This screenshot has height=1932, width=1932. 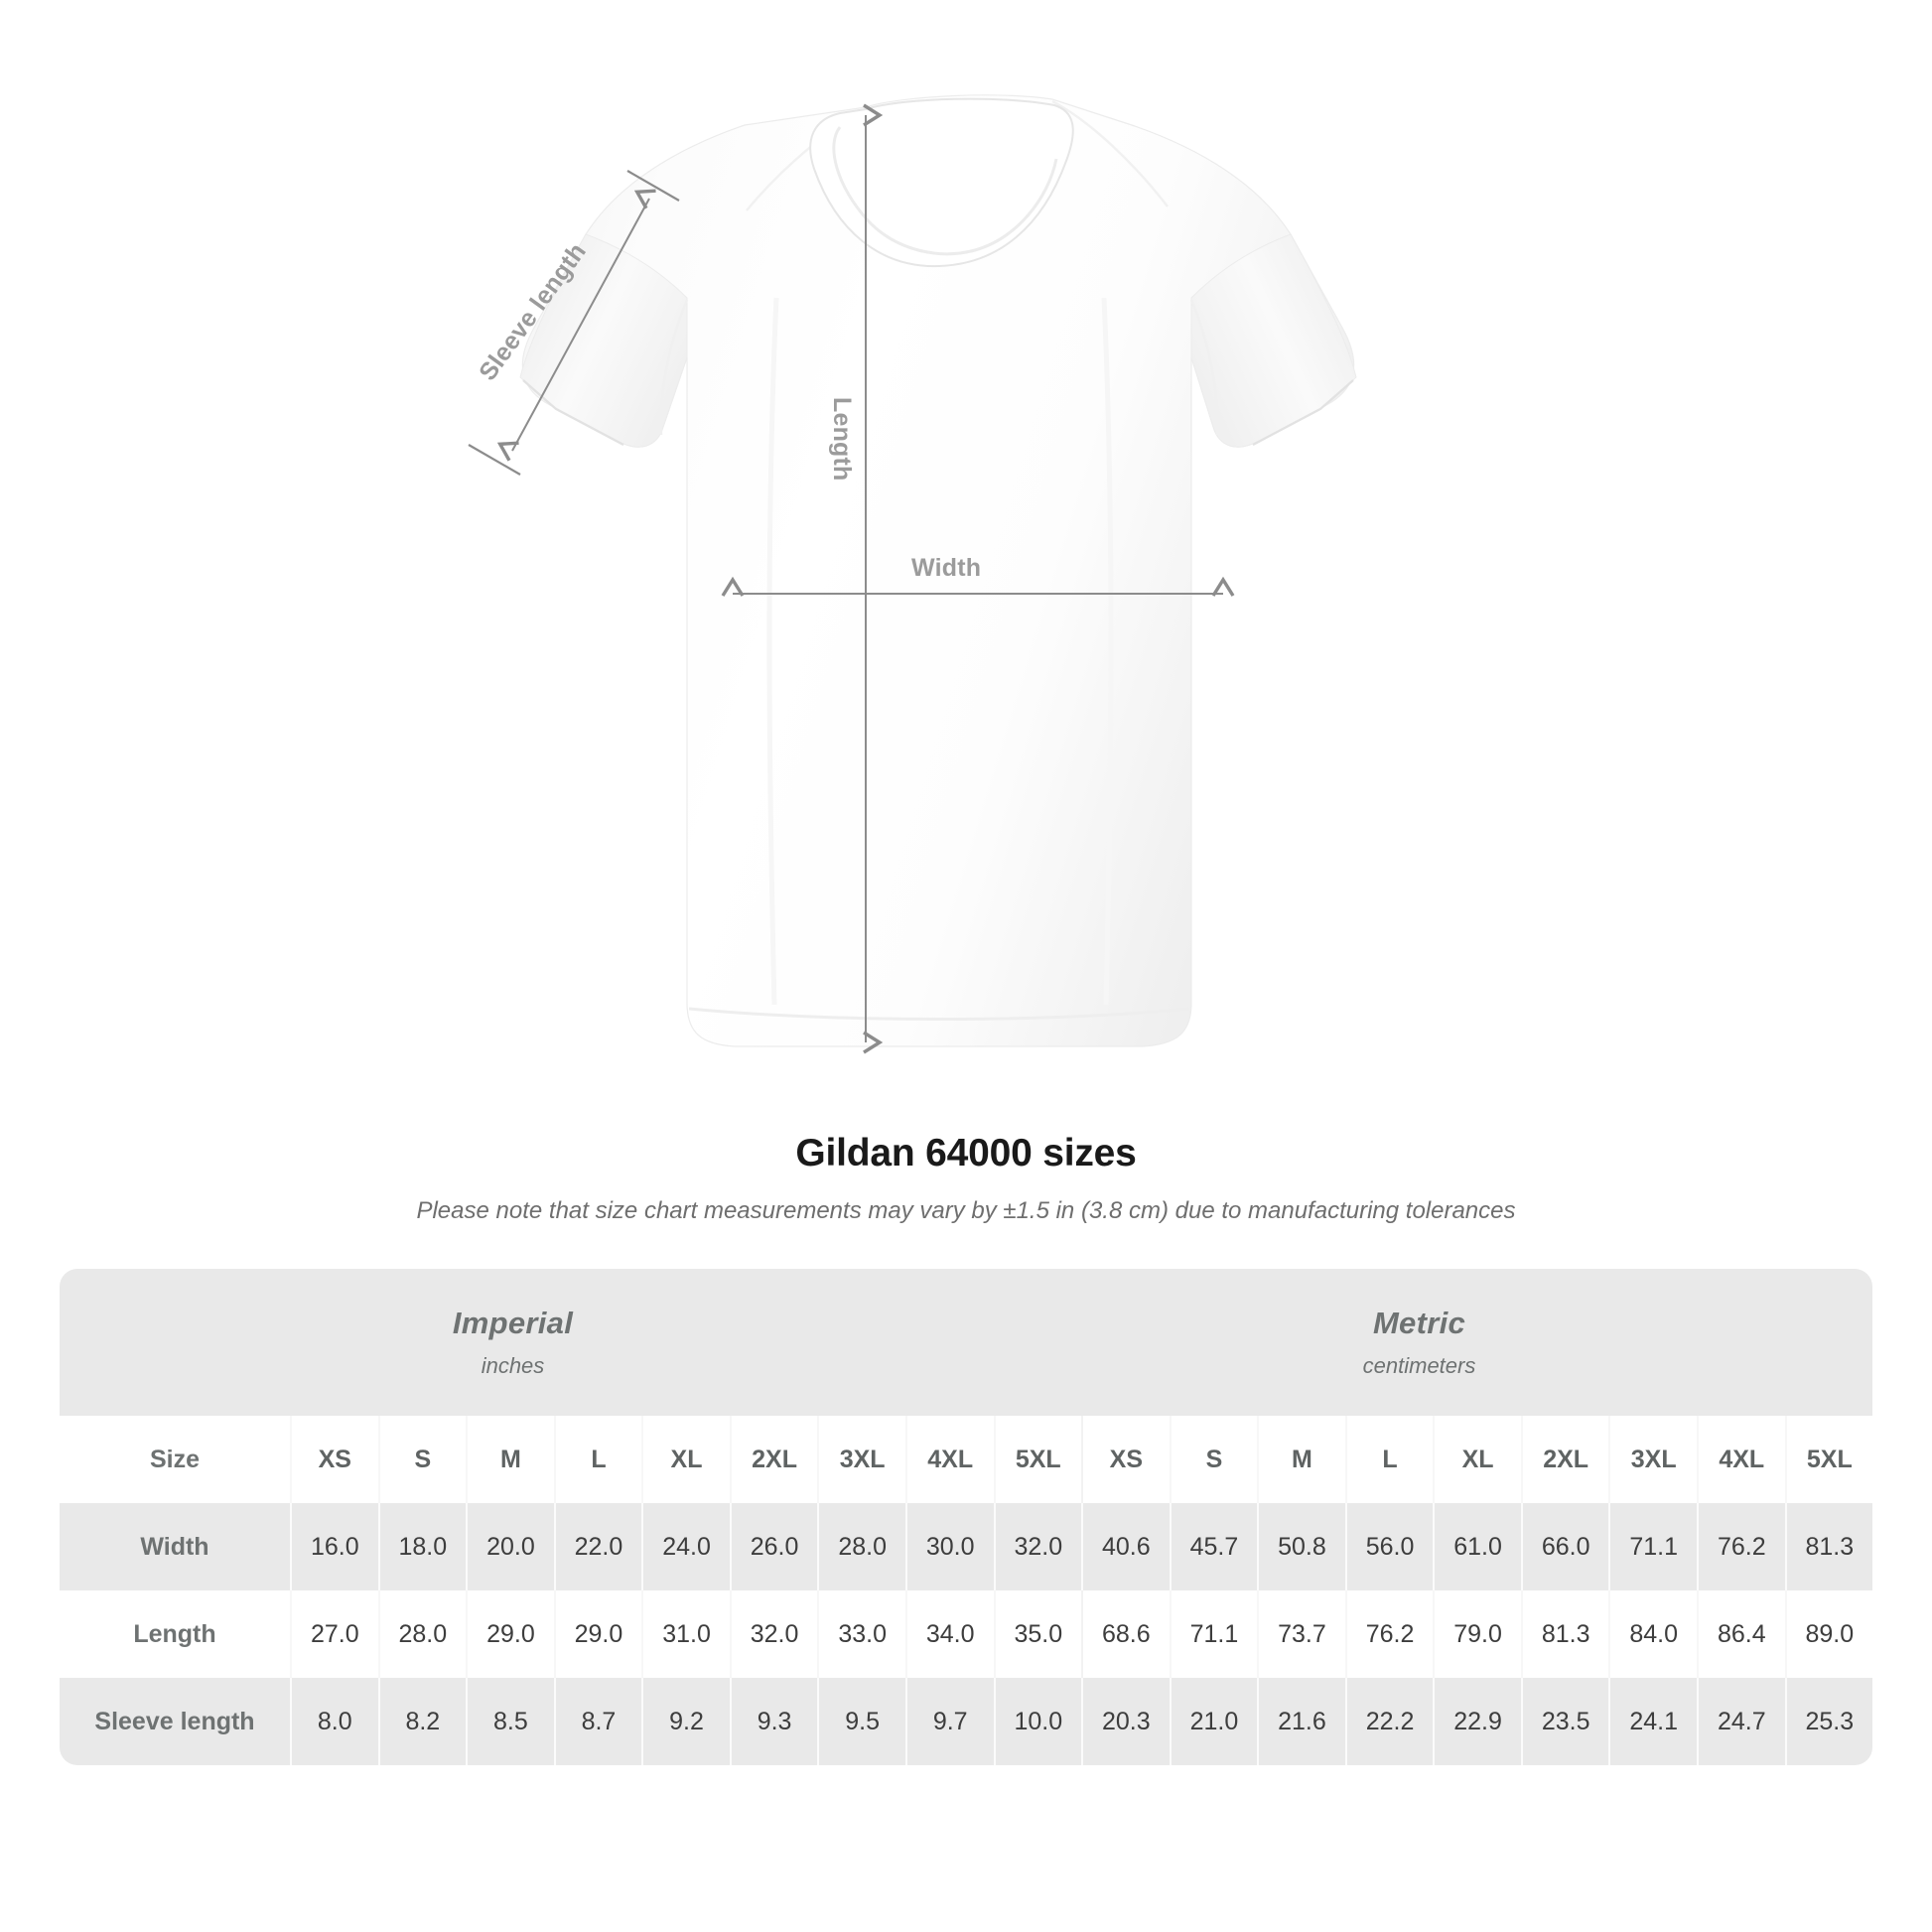 I want to click on sleeve-cell-0: 8.0, so click(x=334, y=1722).